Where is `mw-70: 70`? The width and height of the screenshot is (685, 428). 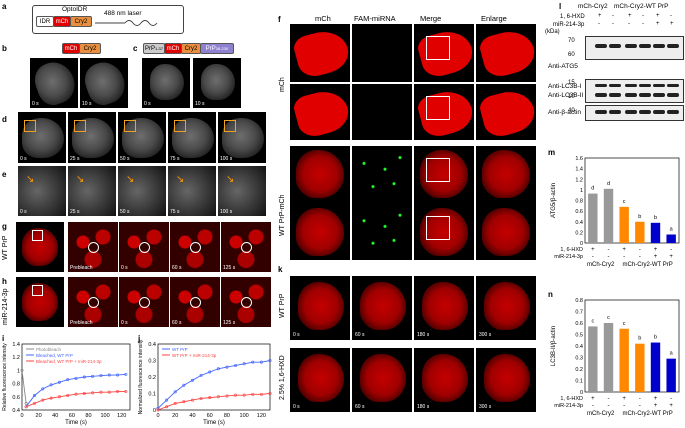
mw-70: 70 is located at coordinates (571, 41).